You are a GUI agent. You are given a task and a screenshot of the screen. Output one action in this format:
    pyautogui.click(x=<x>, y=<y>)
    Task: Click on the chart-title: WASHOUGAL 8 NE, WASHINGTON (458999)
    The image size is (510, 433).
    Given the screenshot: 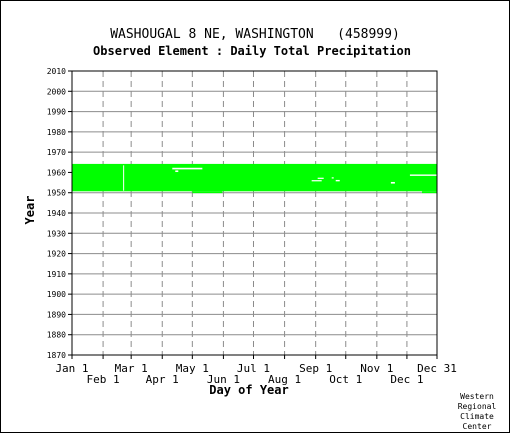 What is the action you would take?
    pyautogui.click(x=255, y=34)
    